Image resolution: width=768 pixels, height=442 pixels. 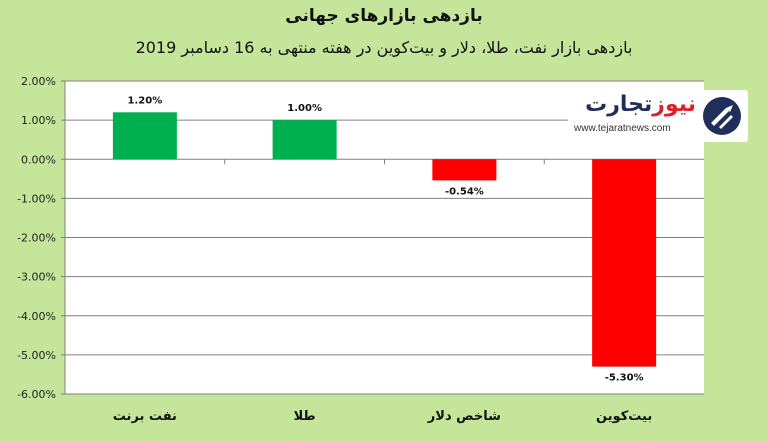 What do you see at coordinates (36, 277) in the screenshot?
I see `y-tick-label: -3.00%` at bounding box center [36, 277].